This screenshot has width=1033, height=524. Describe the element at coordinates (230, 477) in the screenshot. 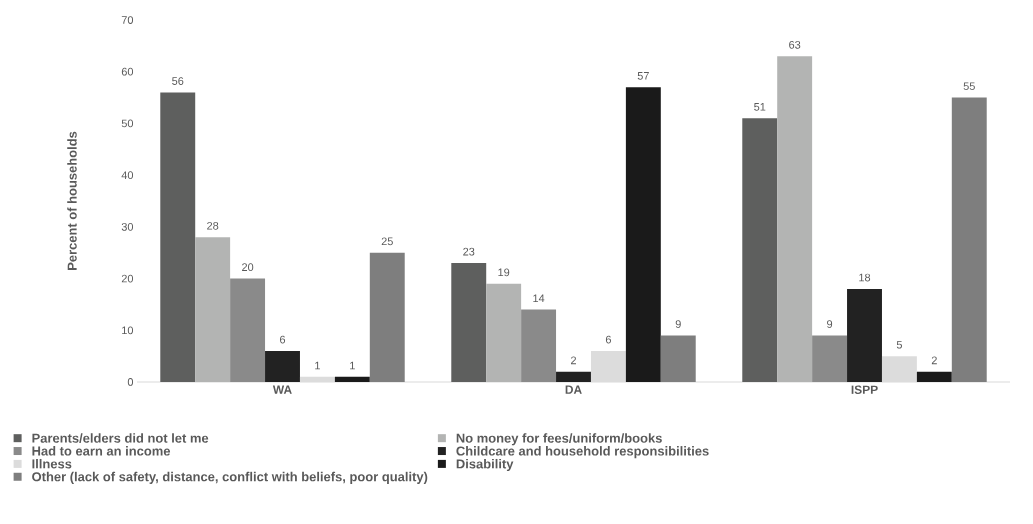

I see `legend-label: Other (lack of safety, distance, conflict with beliefs, poor quality)` at that location.